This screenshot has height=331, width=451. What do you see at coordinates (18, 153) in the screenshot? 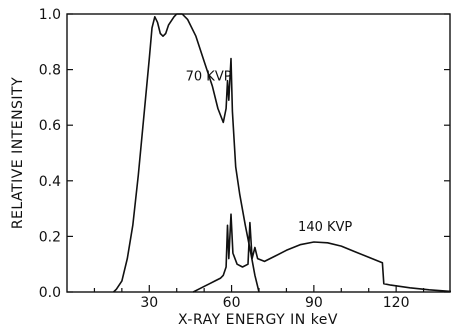
I see `y-axis-label: RELATIVE INTENSITY` at bounding box center [18, 153].